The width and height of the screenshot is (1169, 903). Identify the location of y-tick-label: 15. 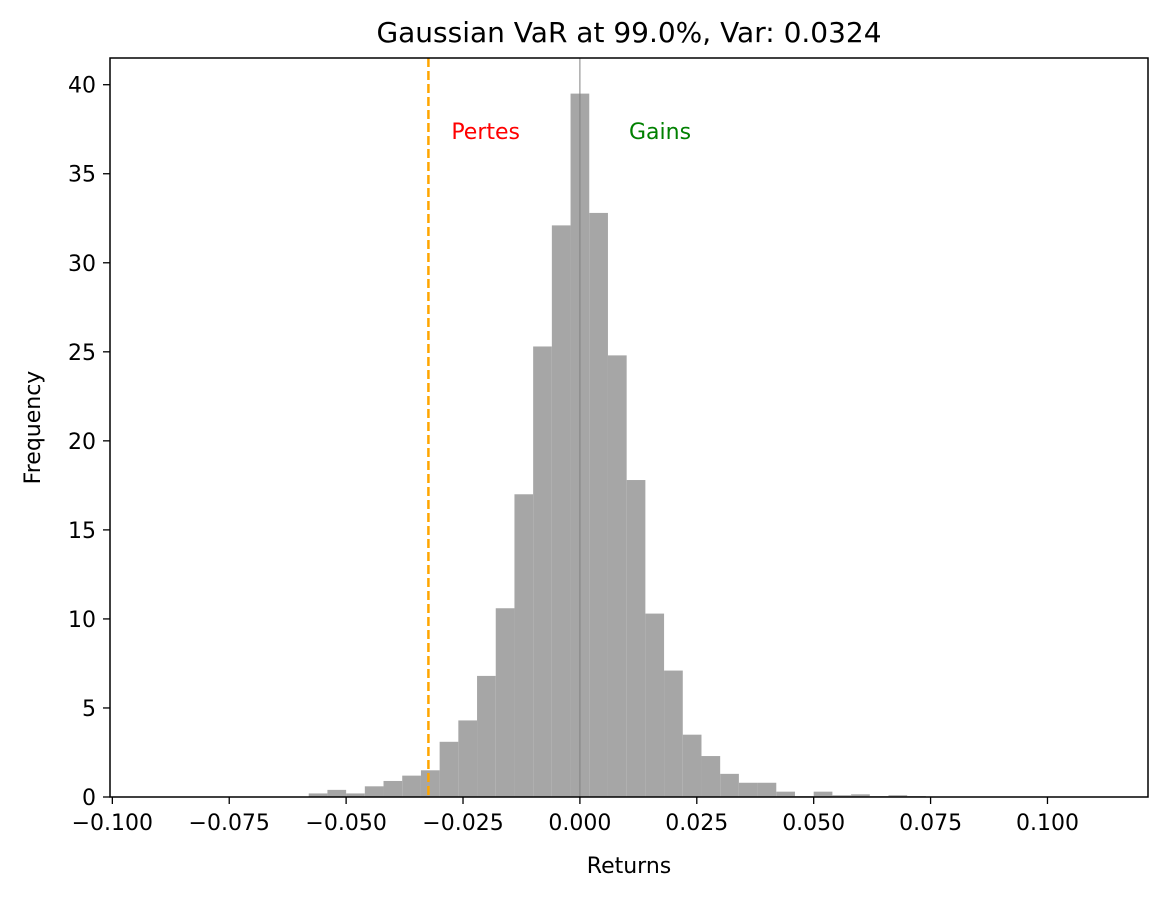
(82, 531).